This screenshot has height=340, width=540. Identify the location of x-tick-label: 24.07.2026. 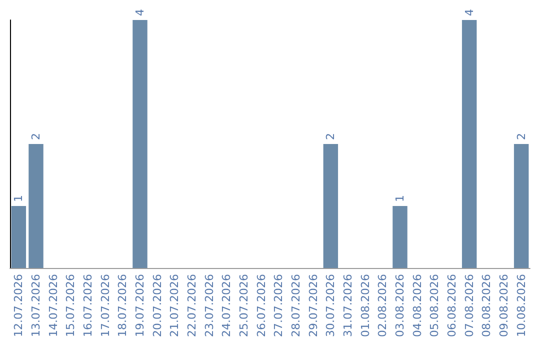
(227, 306).